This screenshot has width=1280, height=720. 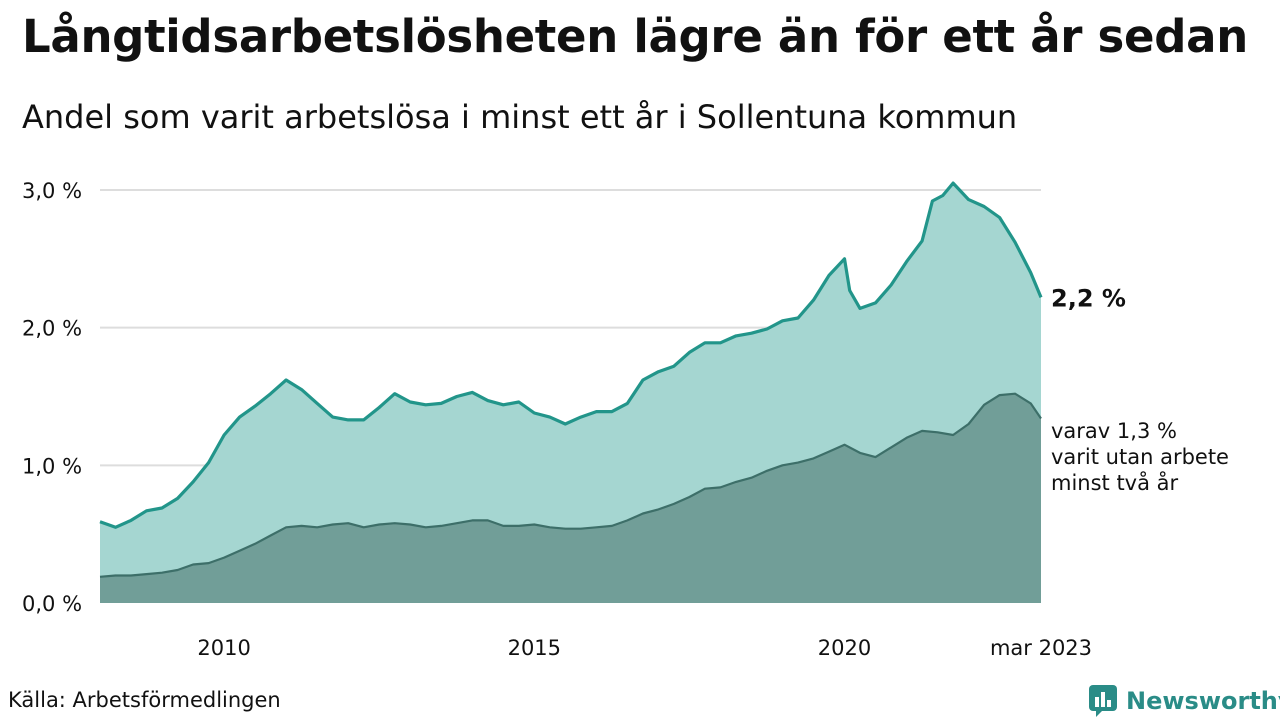 I want to click on x-tick-label: 2010, so click(x=223, y=648).